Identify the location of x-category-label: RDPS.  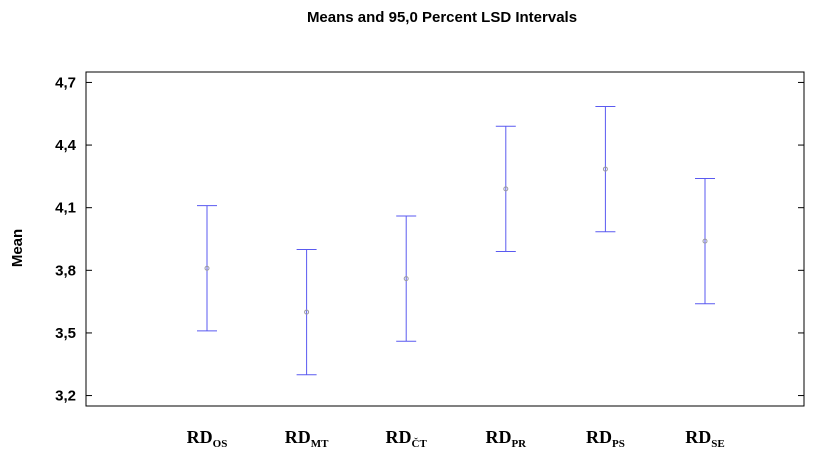
(605, 438).